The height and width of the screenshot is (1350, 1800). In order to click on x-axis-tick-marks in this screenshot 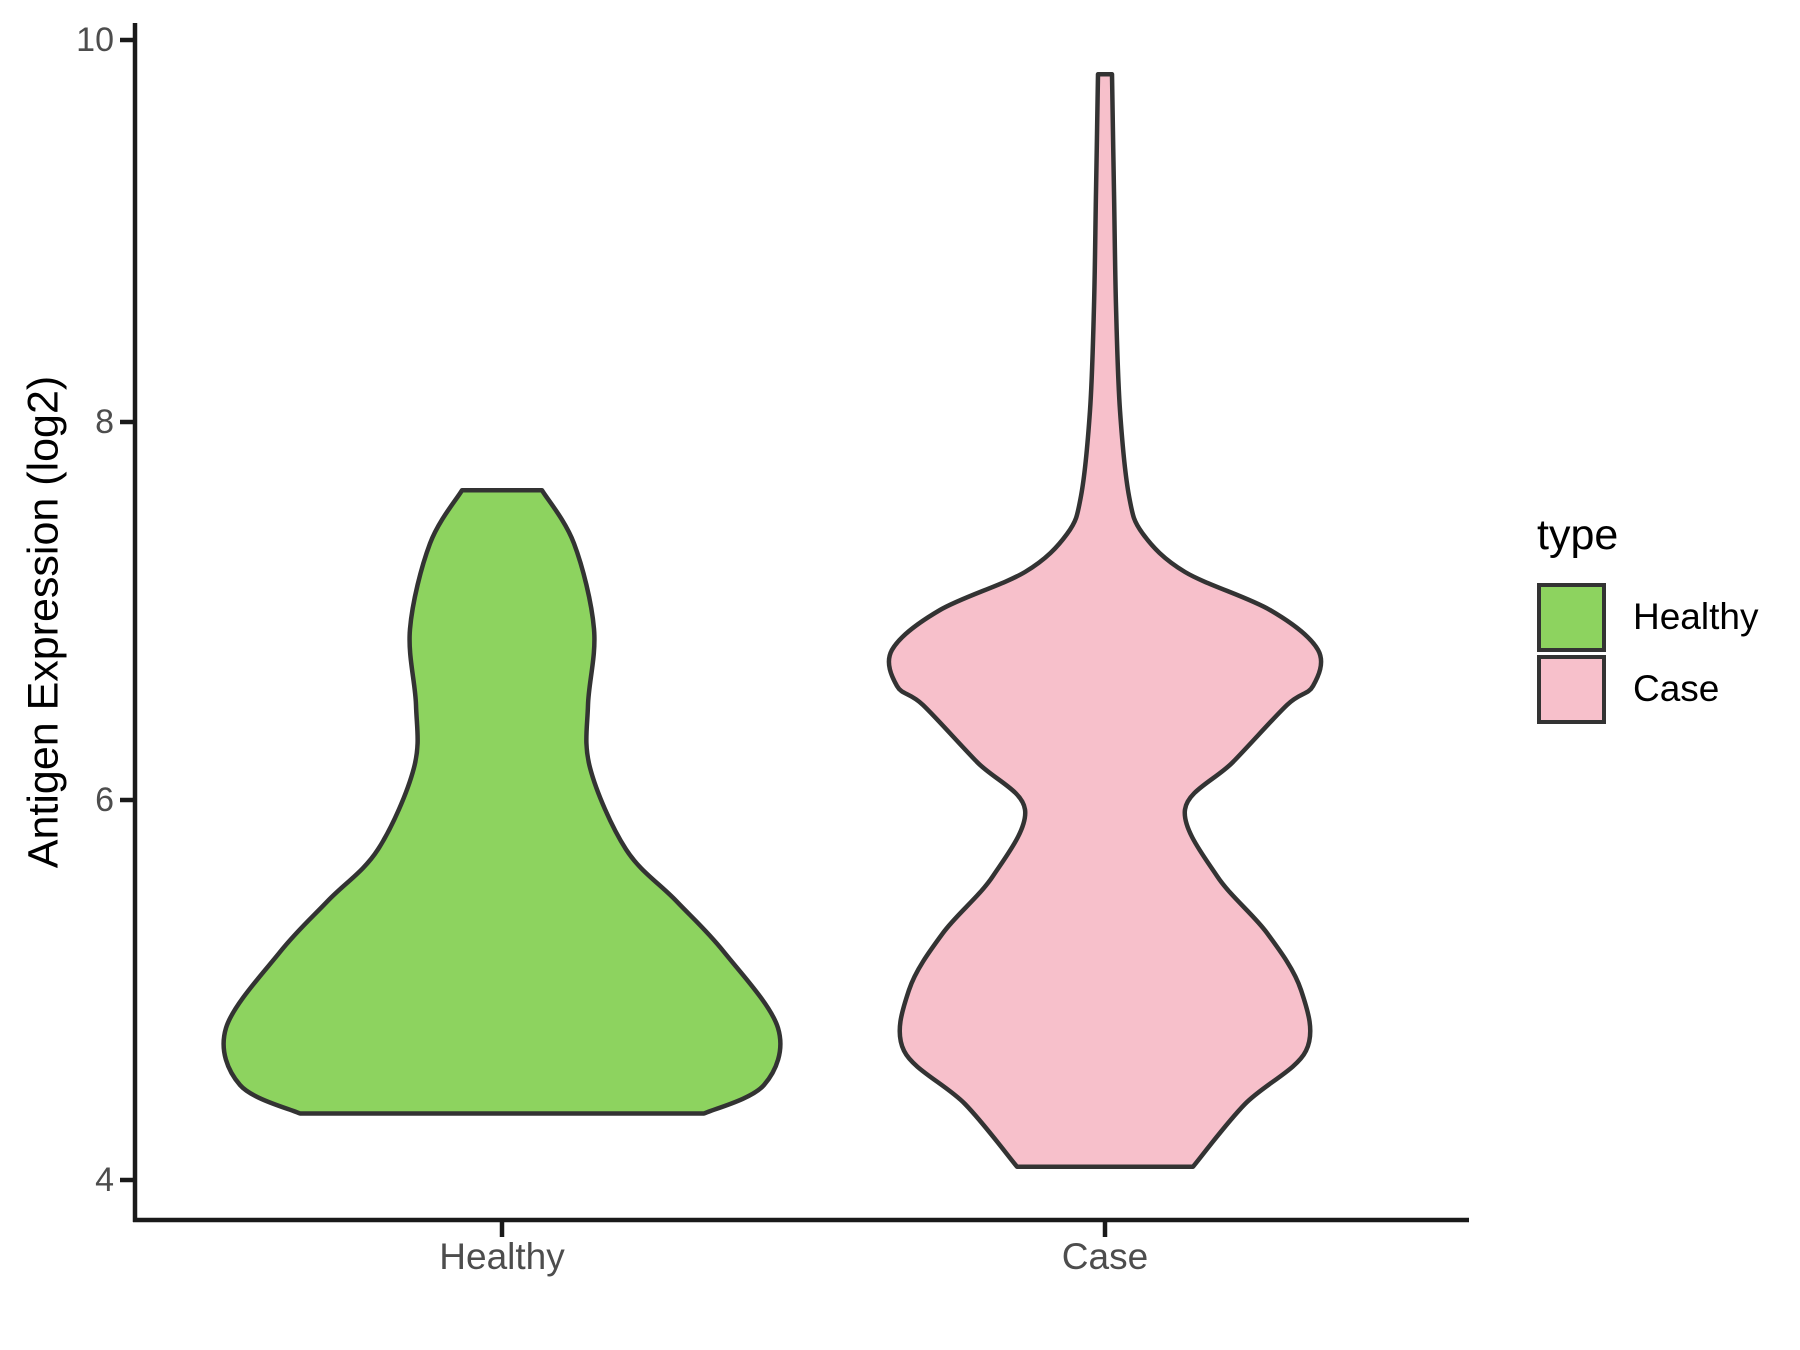, I will do `click(803, 1228)`.